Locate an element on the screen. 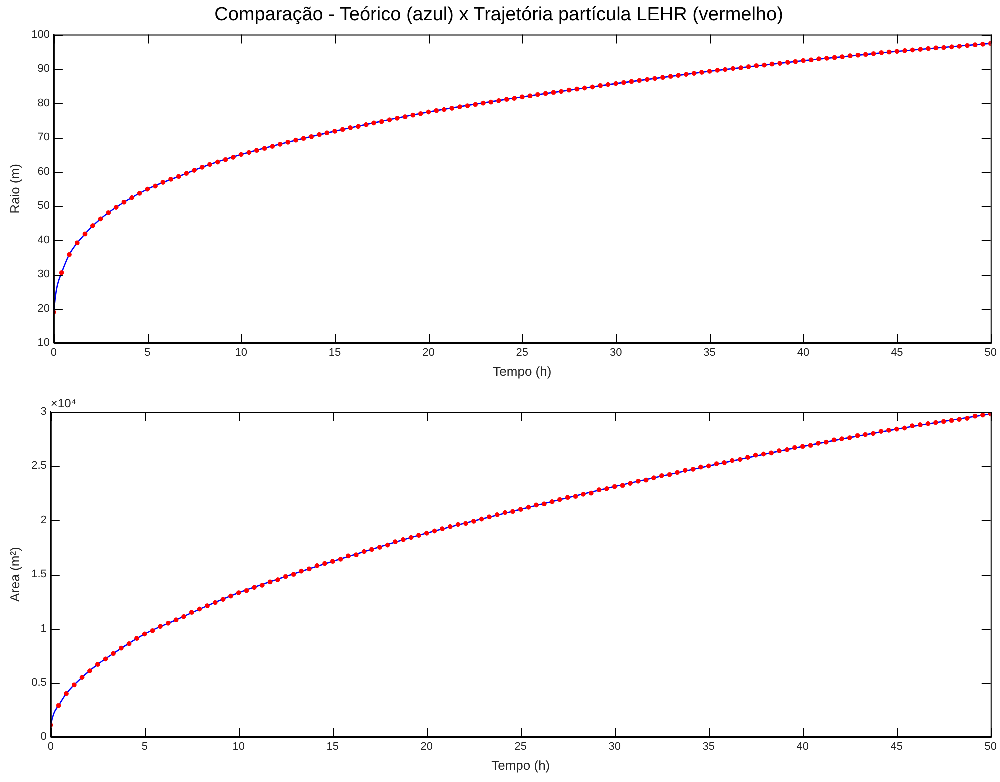 This screenshot has height=782, width=1000. y-tick-label: 10 is located at coordinates (44, 343).